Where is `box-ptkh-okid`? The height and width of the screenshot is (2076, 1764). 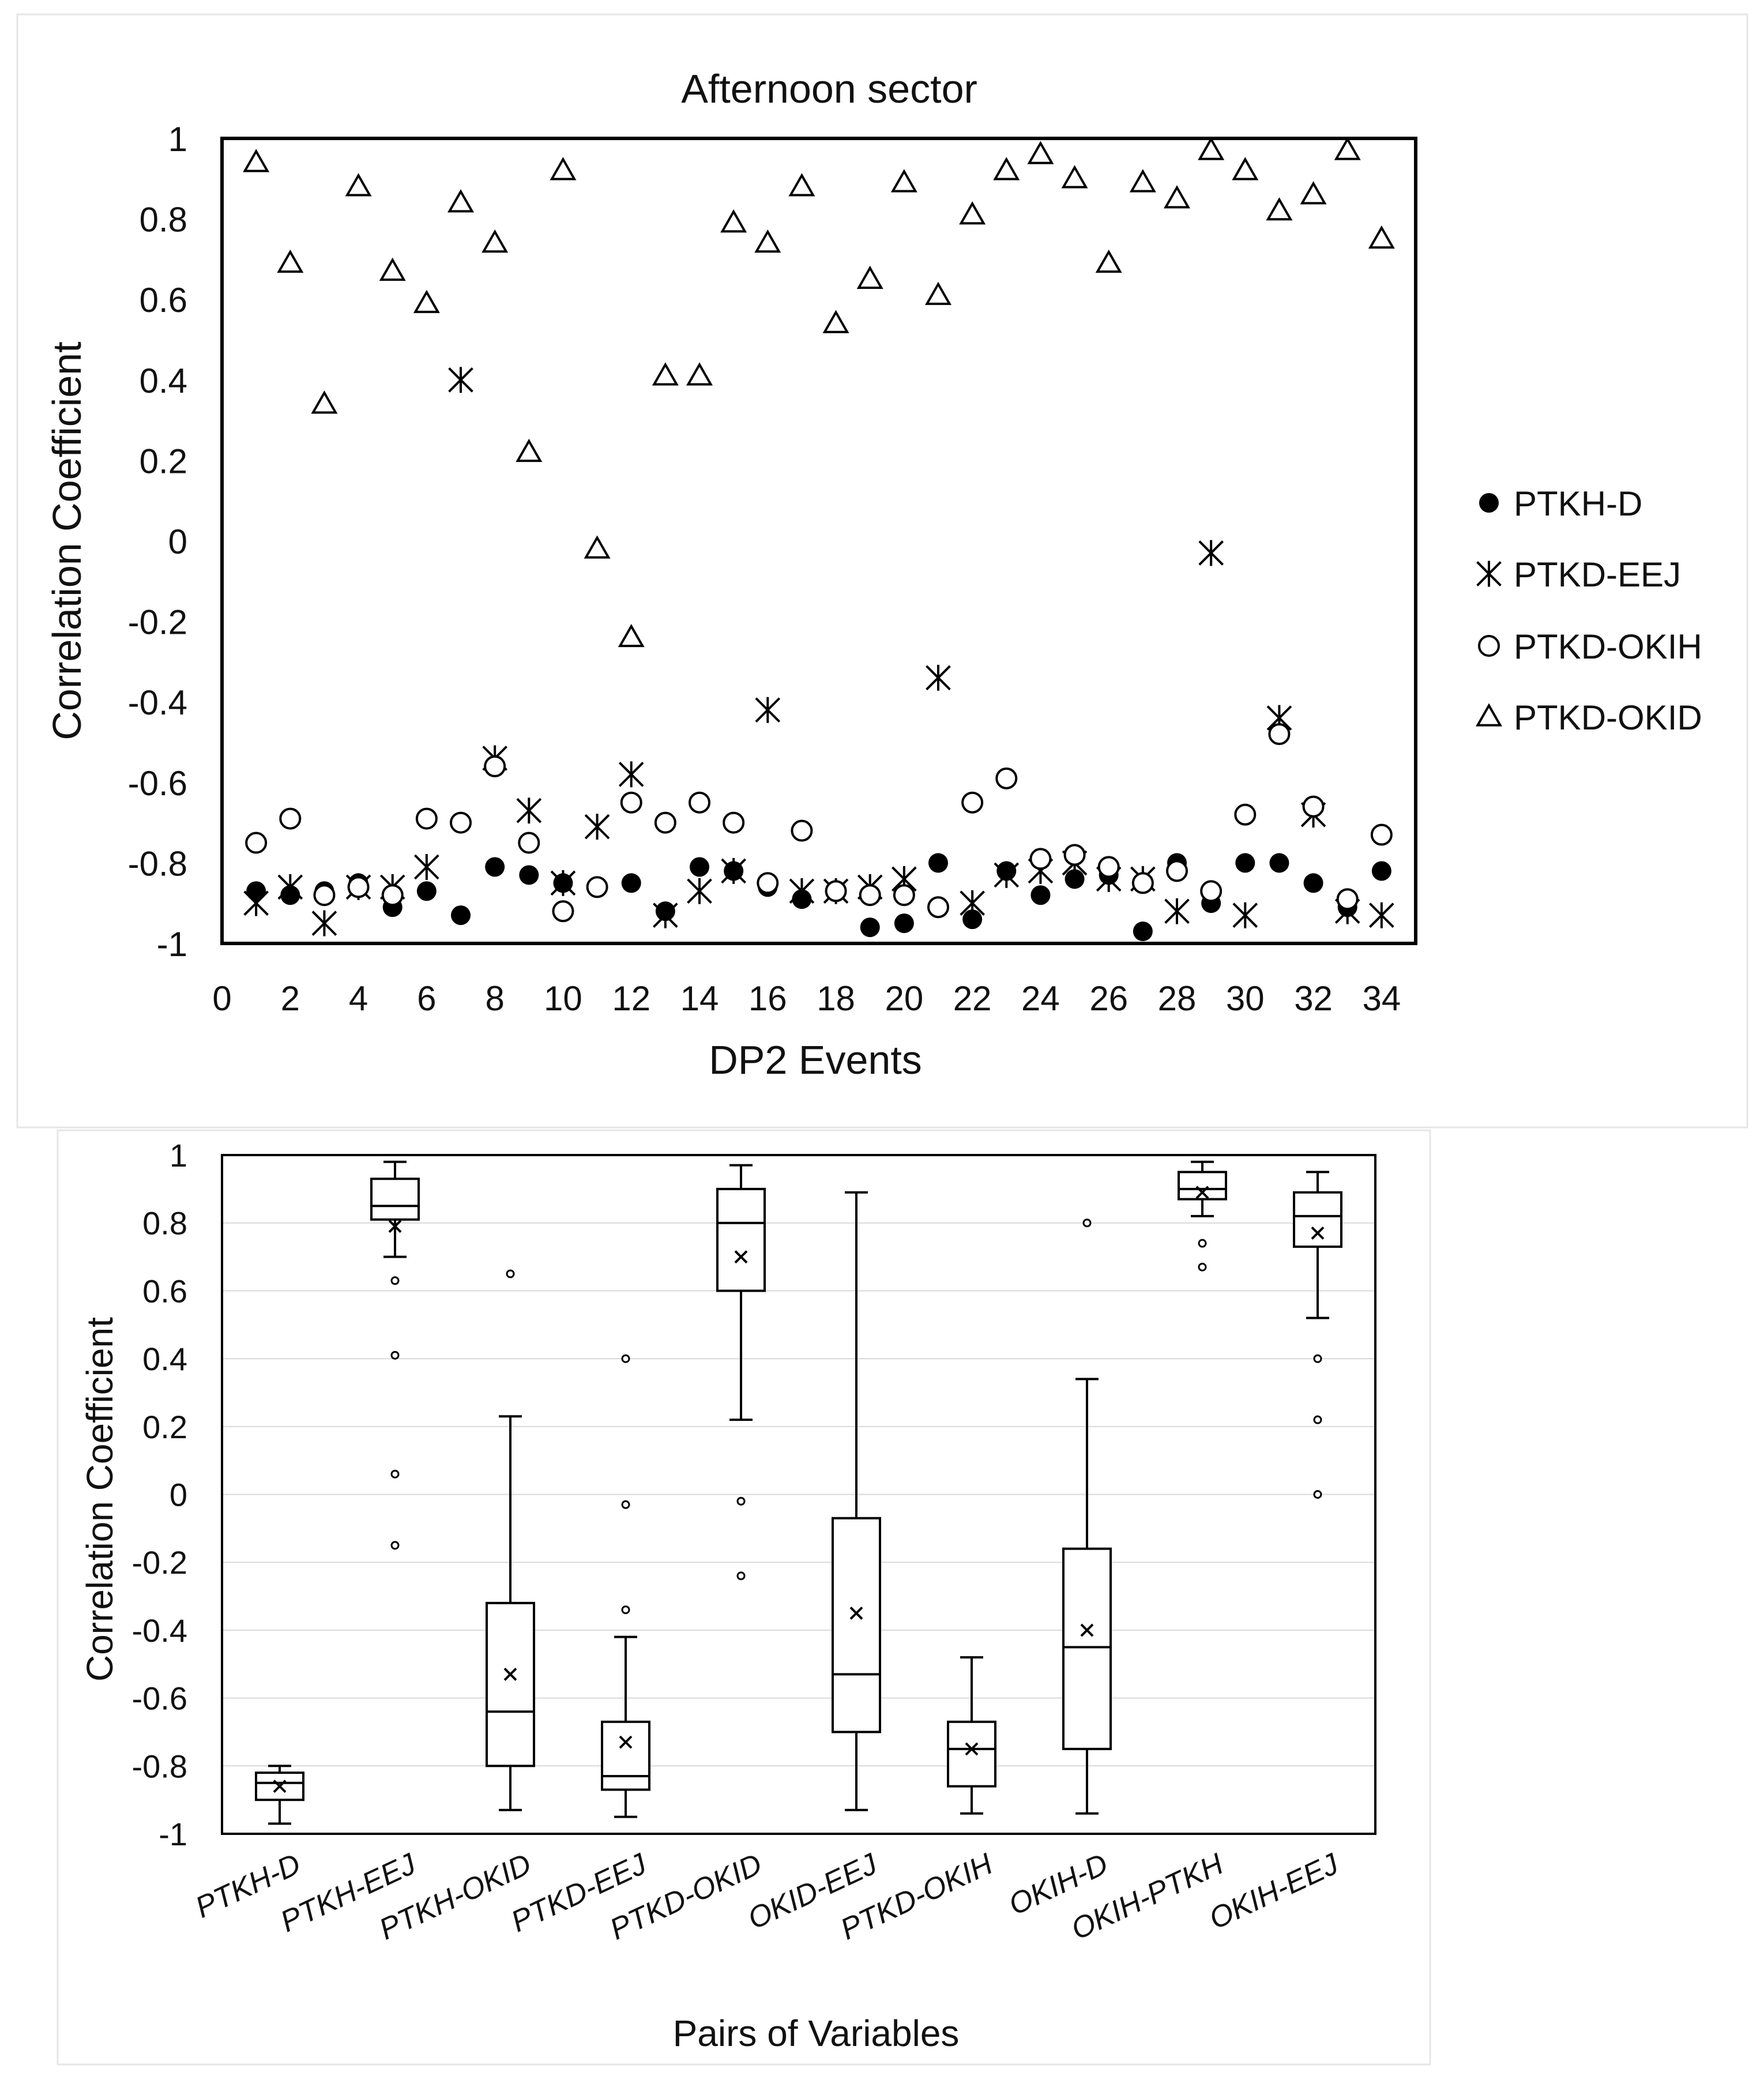
box-ptkh-okid is located at coordinates (511, 1540).